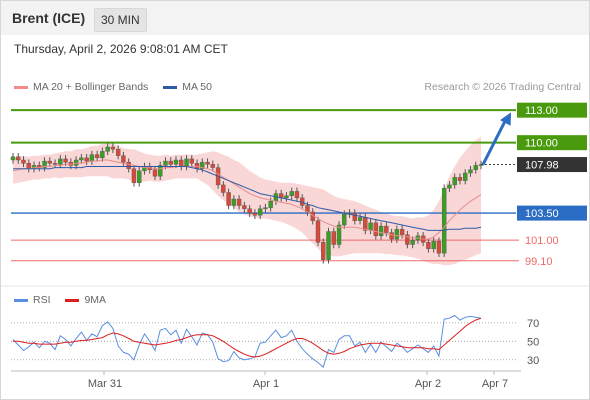 The image size is (590, 400). I want to click on legend-rsi-label: RSI, so click(42, 300).